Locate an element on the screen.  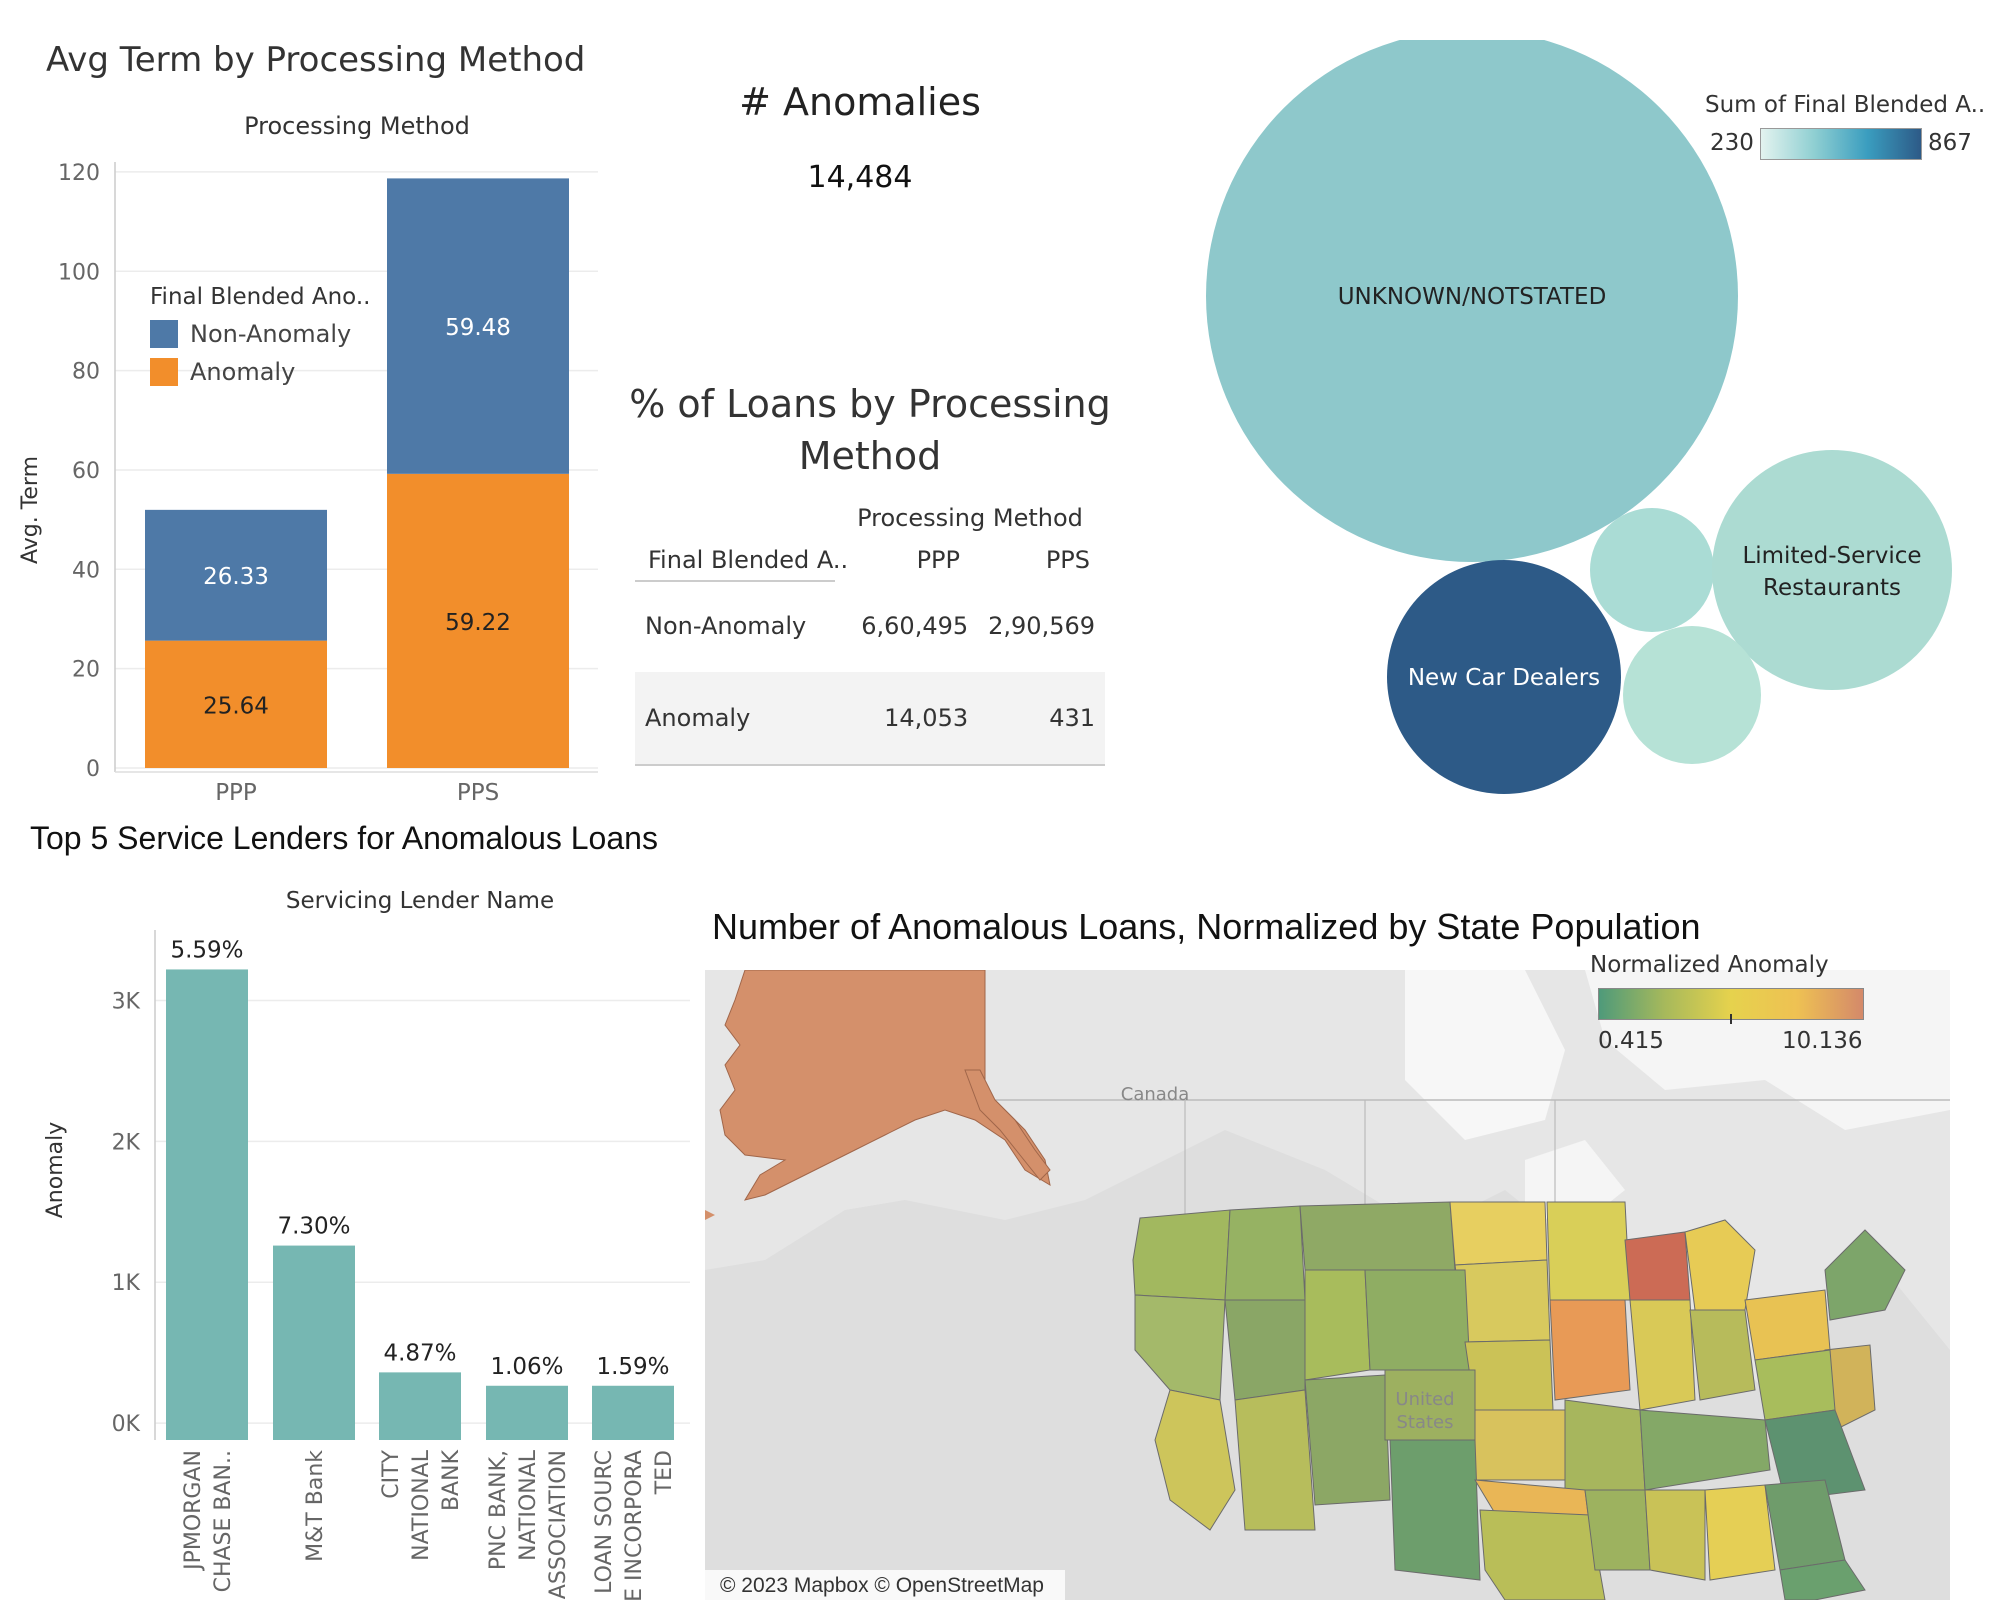
table-row: Non-Anomaly 6,60,495 2,90,569 is located at coordinates (870, 626).